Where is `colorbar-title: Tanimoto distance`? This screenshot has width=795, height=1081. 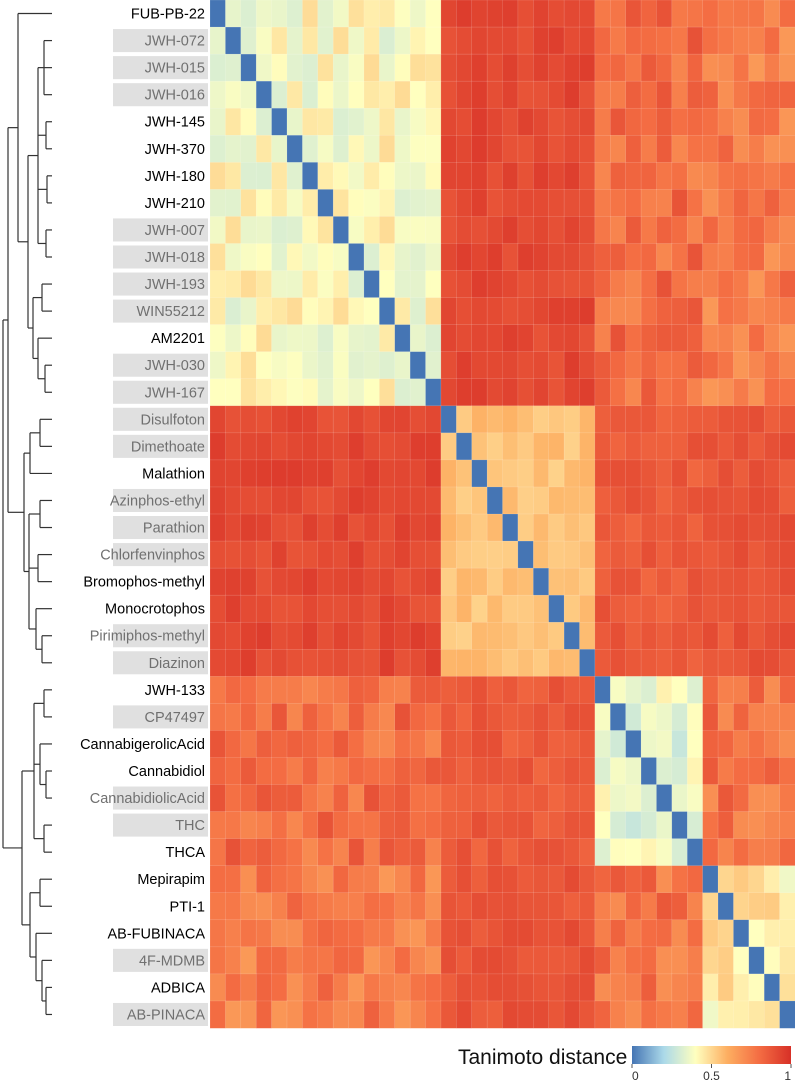 colorbar-title: Tanimoto distance is located at coordinates (542, 1057).